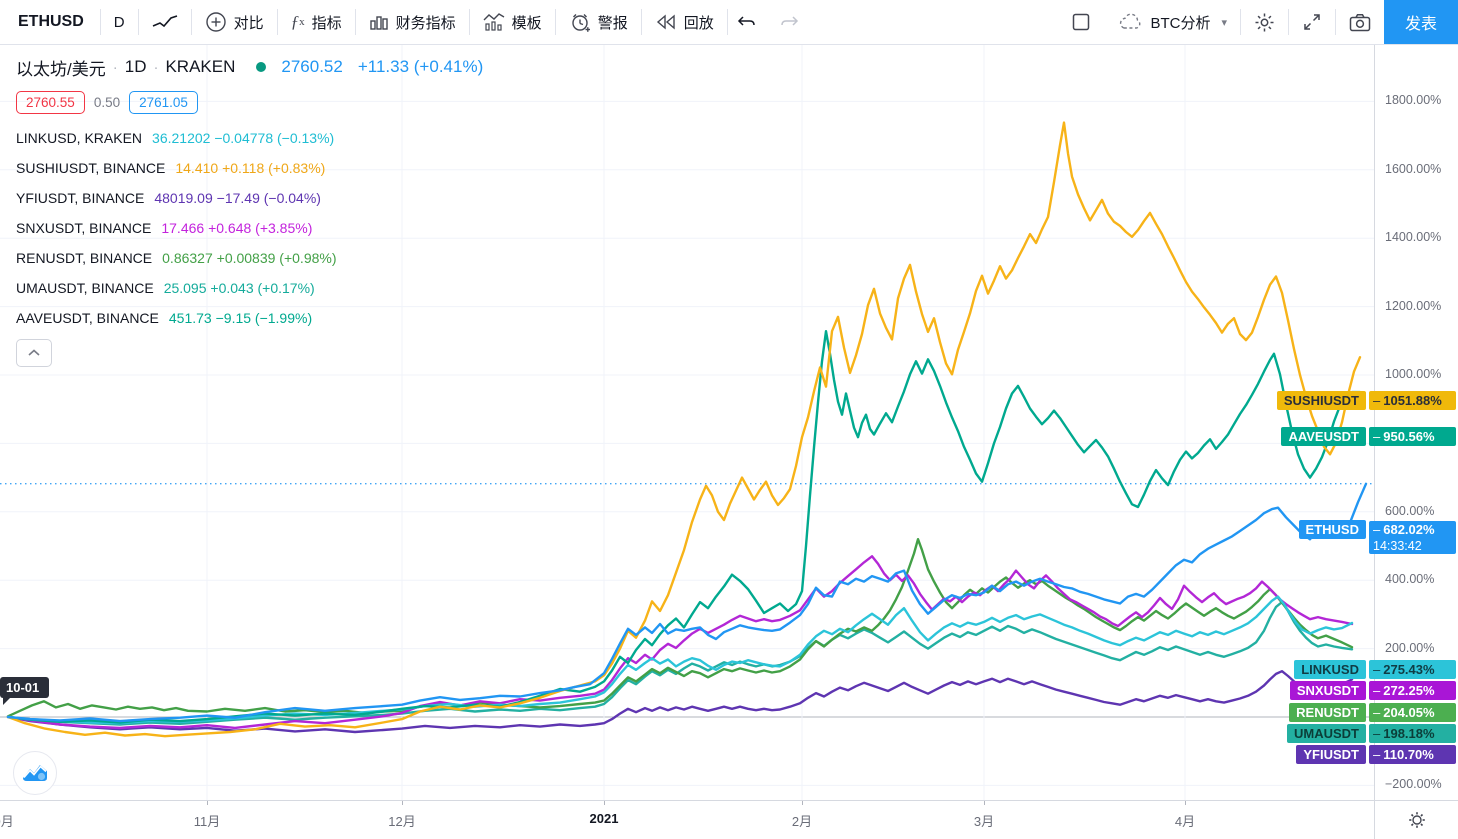 This screenshot has height=839, width=1458. What do you see at coordinates (788, 22) in the screenshot?
I see `redo-button` at bounding box center [788, 22].